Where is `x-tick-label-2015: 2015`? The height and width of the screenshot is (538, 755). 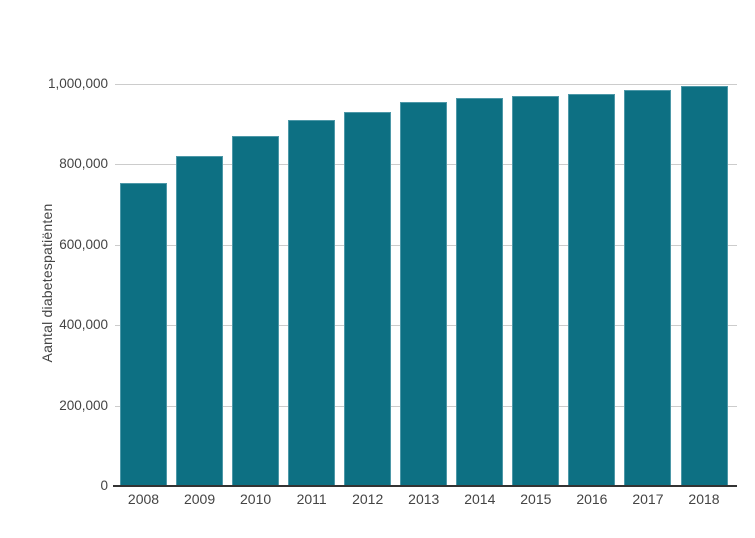 x-tick-label-2015: 2015 is located at coordinates (536, 499).